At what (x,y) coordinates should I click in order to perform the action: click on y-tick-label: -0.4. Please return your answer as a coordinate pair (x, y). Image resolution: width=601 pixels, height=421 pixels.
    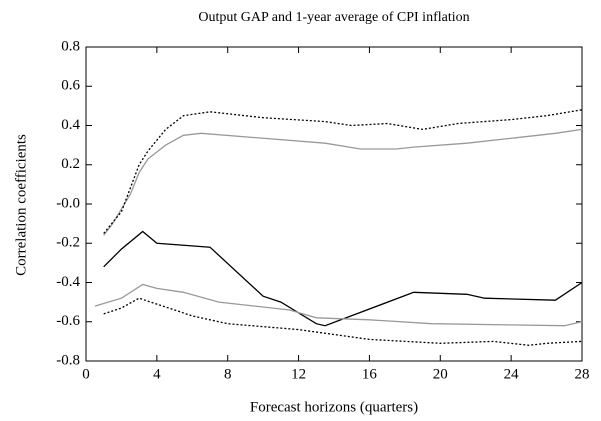
    Looking at the image, I should click on (68, 282).